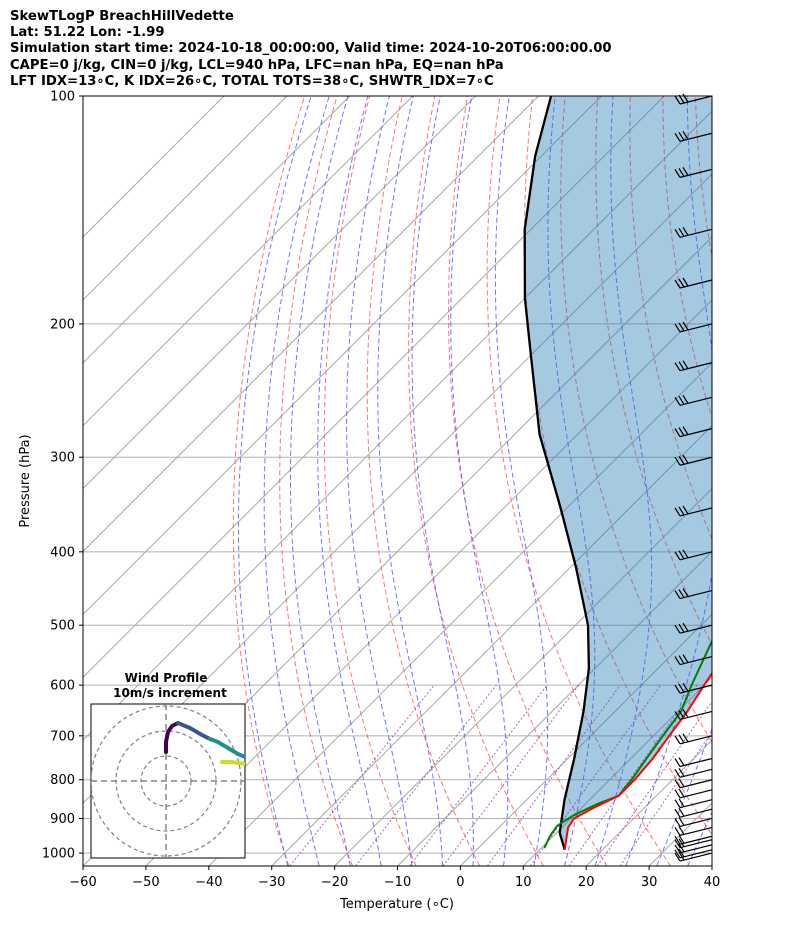 Image resolution: width=794 pixels, height=937 pixels. What do you see at coordinates (460, 882) in the screenshot?
I see `x-tick-label: 0` at bounding box center [460, 882].